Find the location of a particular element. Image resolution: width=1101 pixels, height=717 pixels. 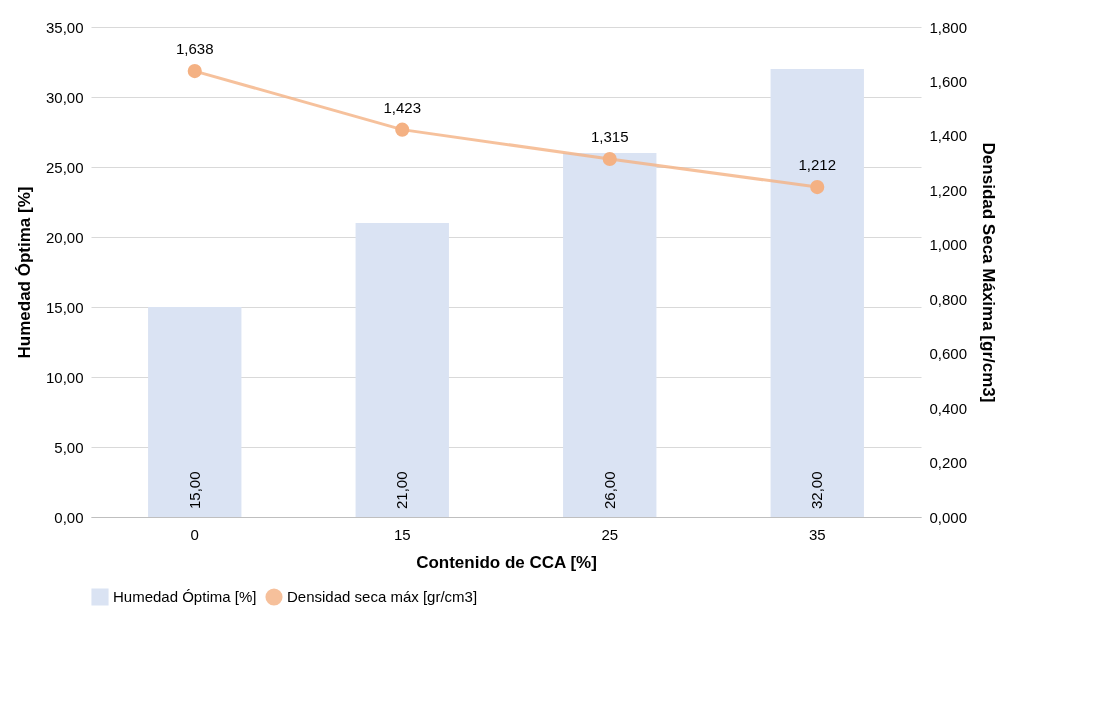

y2-tick-label: 0,200 is located at coordinates (948, 463).